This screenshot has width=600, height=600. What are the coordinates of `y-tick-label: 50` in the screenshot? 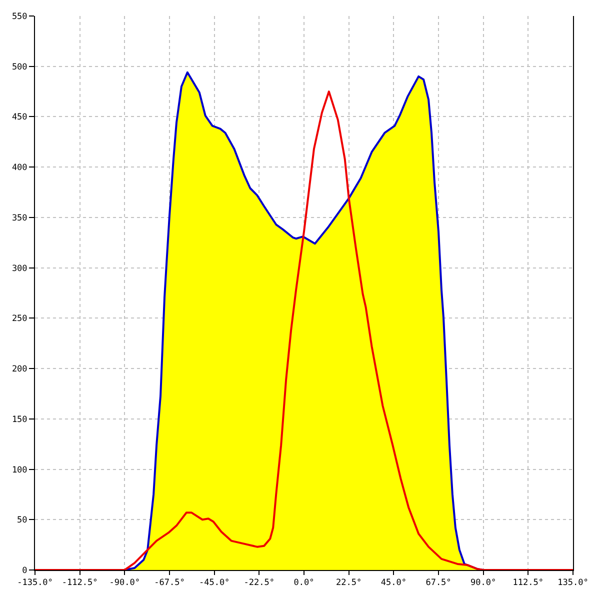 It's located at (22, 521).